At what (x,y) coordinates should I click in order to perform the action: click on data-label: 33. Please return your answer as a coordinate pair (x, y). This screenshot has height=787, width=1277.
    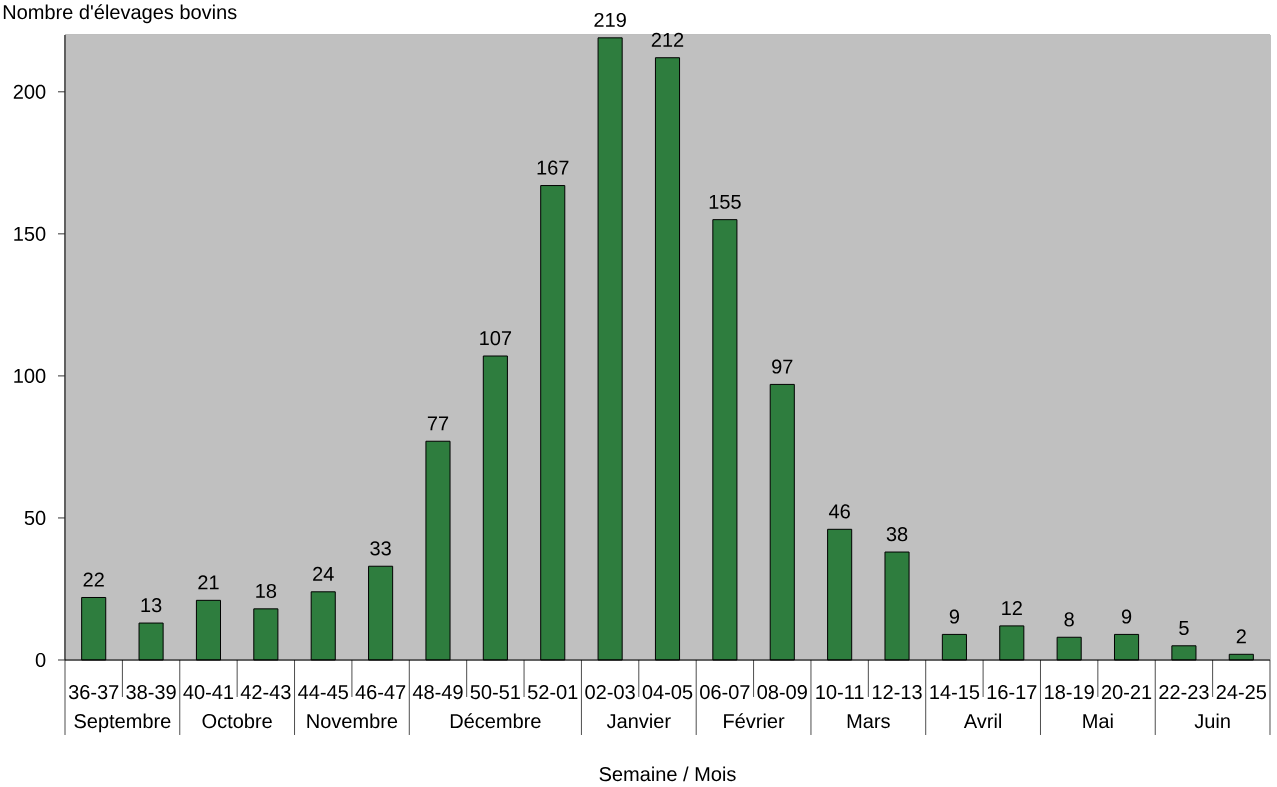
    Looking at the image, I should click on (380, 548).